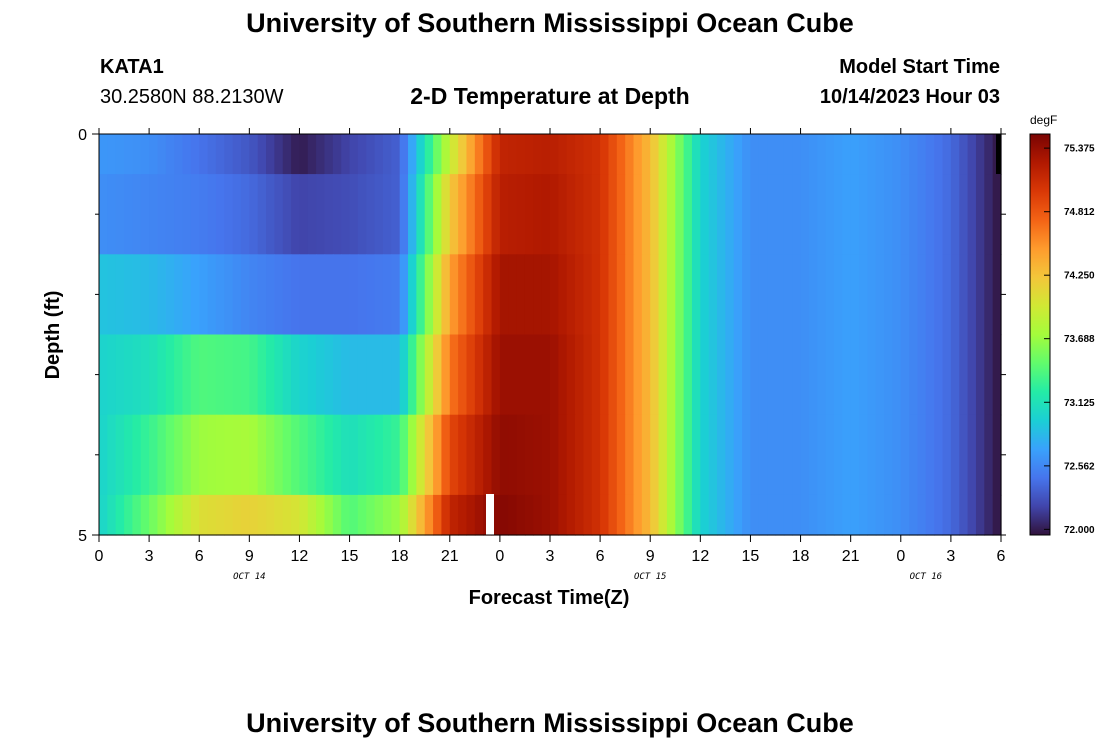 The image size is (1100, 750). Describe the element at coordinates (1079, 466) in the screenshot. I see `colorbar-tick-label: 72.562` at that location.